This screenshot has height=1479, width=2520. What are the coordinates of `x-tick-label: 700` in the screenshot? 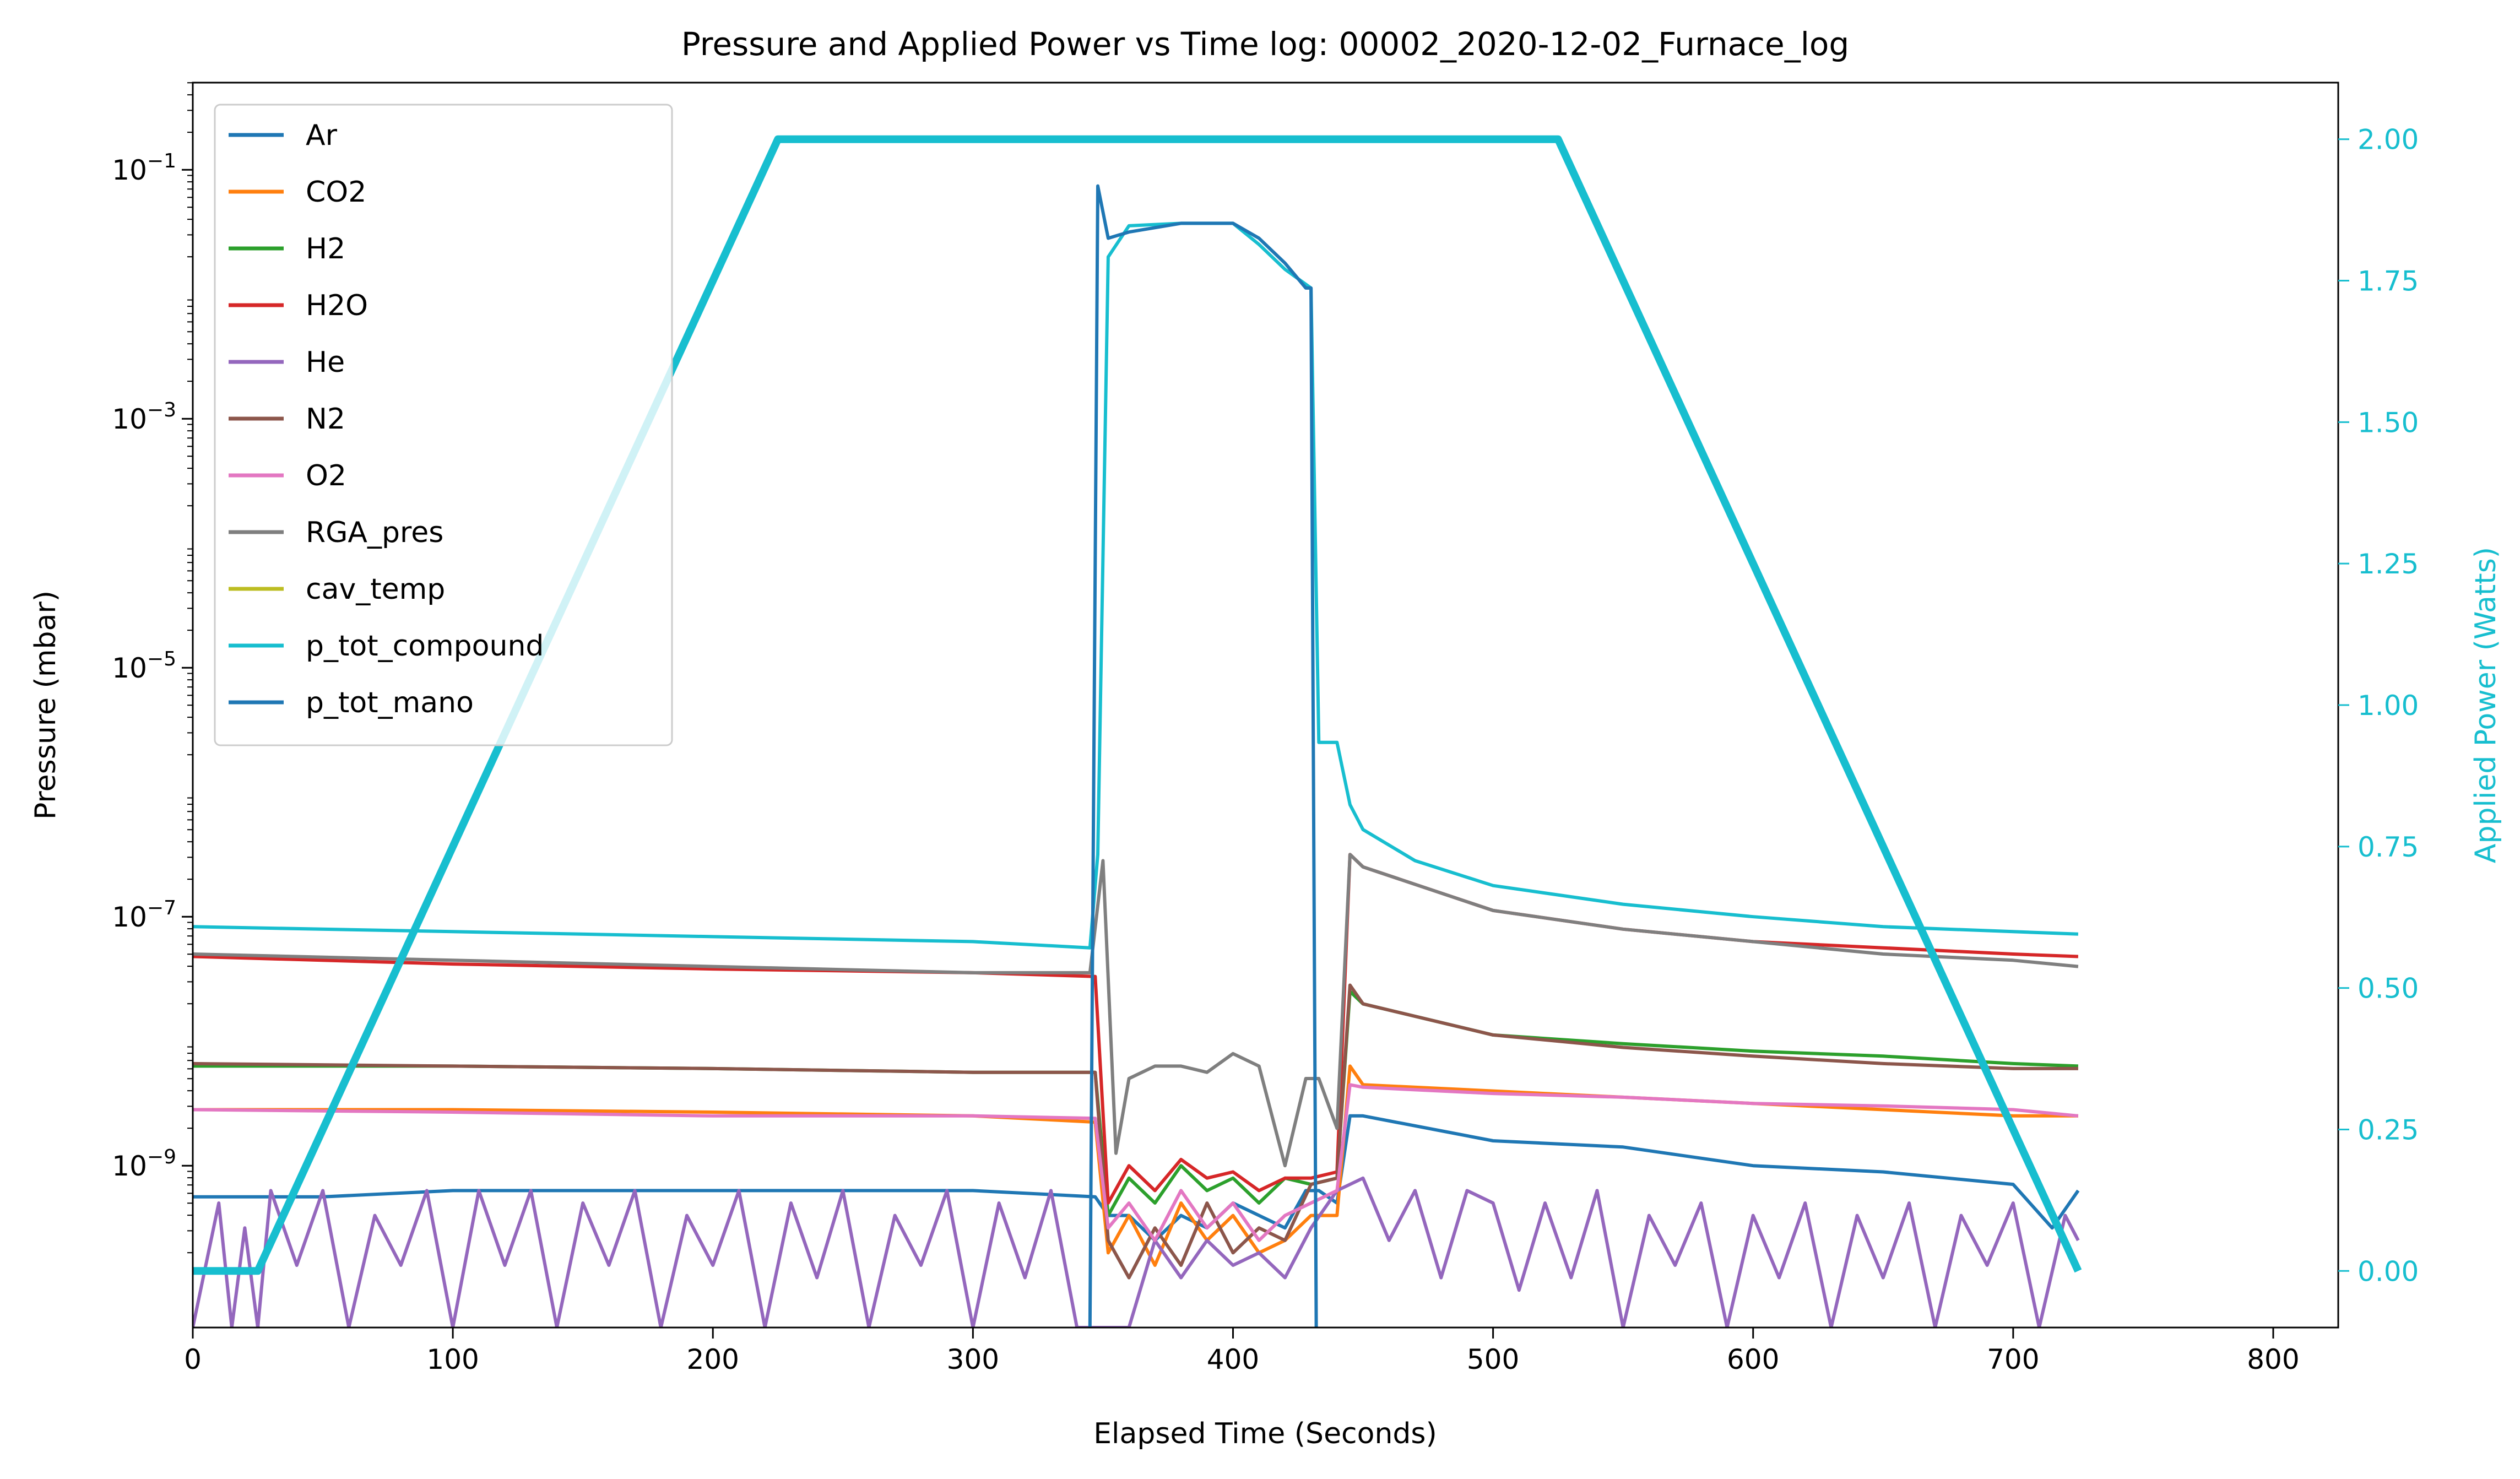 It's located at (2013, 1359).